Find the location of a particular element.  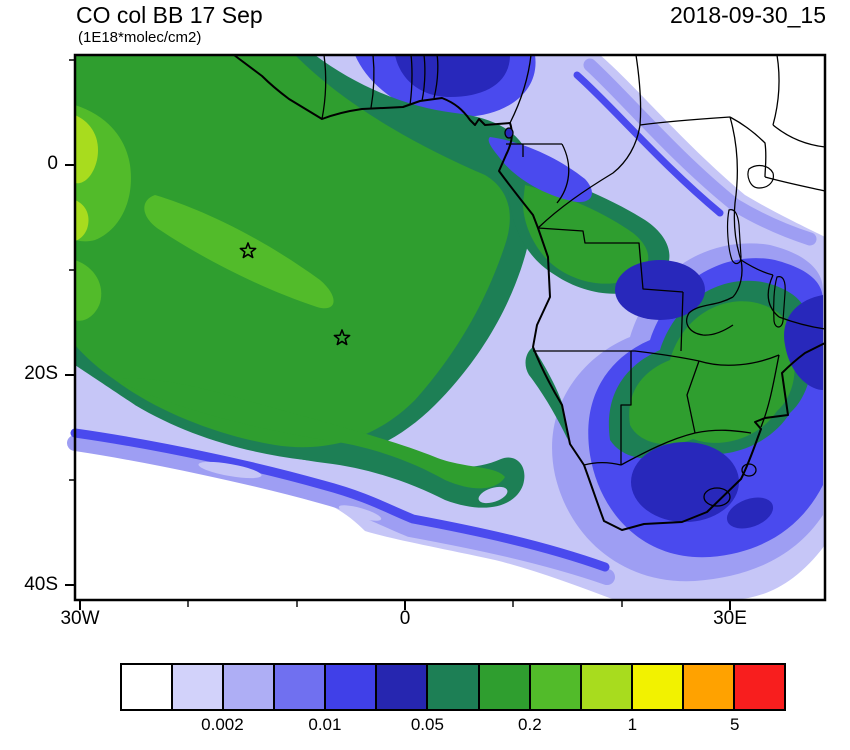

station-markers is located at coordinates (295, 294).